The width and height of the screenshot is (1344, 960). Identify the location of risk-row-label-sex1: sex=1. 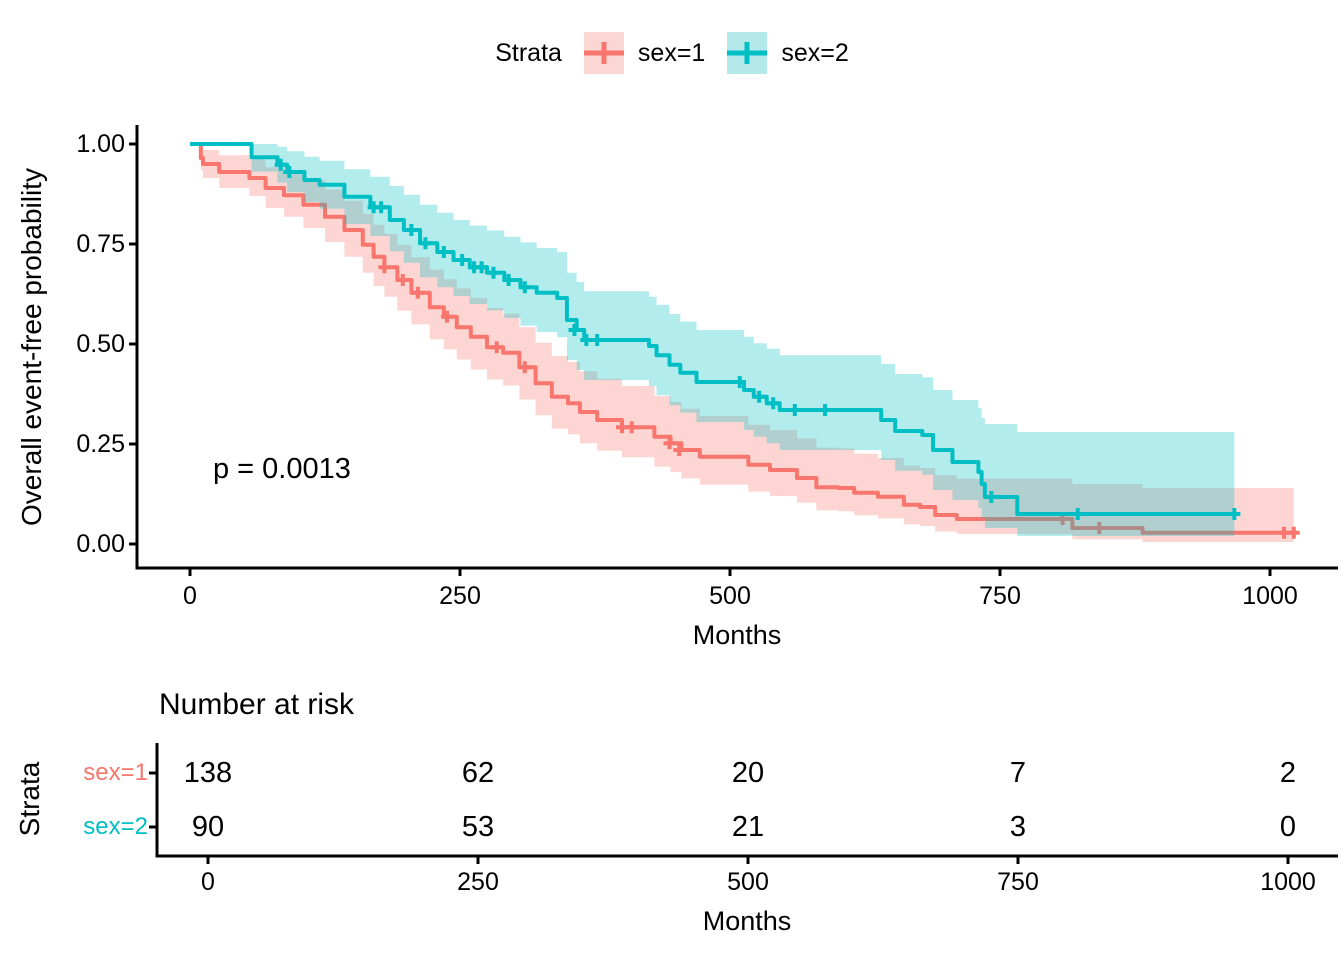
(115, 772).